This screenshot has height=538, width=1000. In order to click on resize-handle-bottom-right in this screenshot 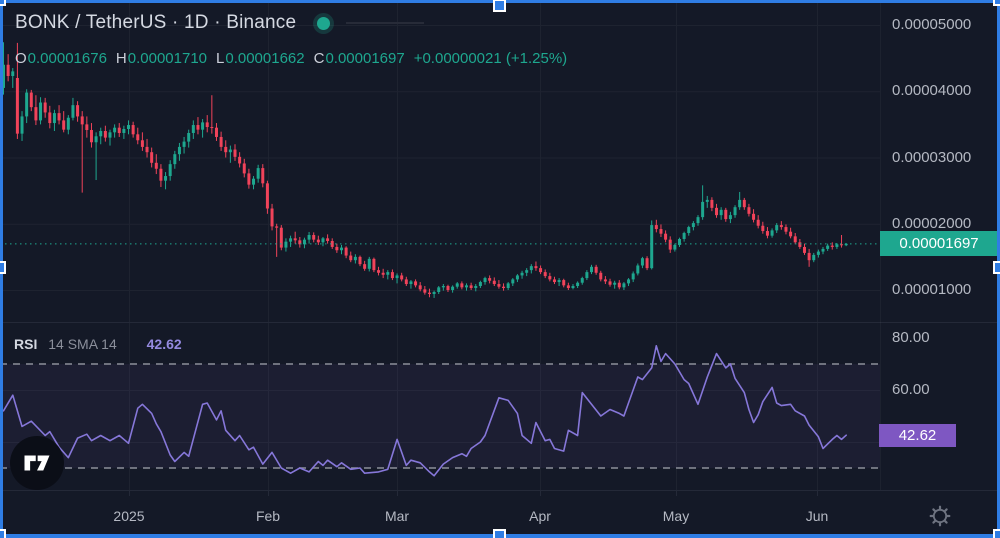, I will do `click(996, 533)`.